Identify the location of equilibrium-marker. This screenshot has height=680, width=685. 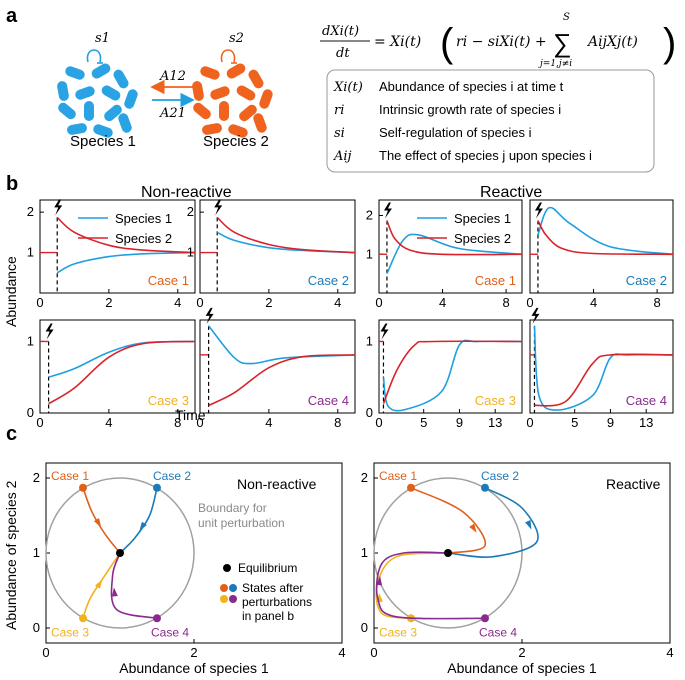
(448, 553).